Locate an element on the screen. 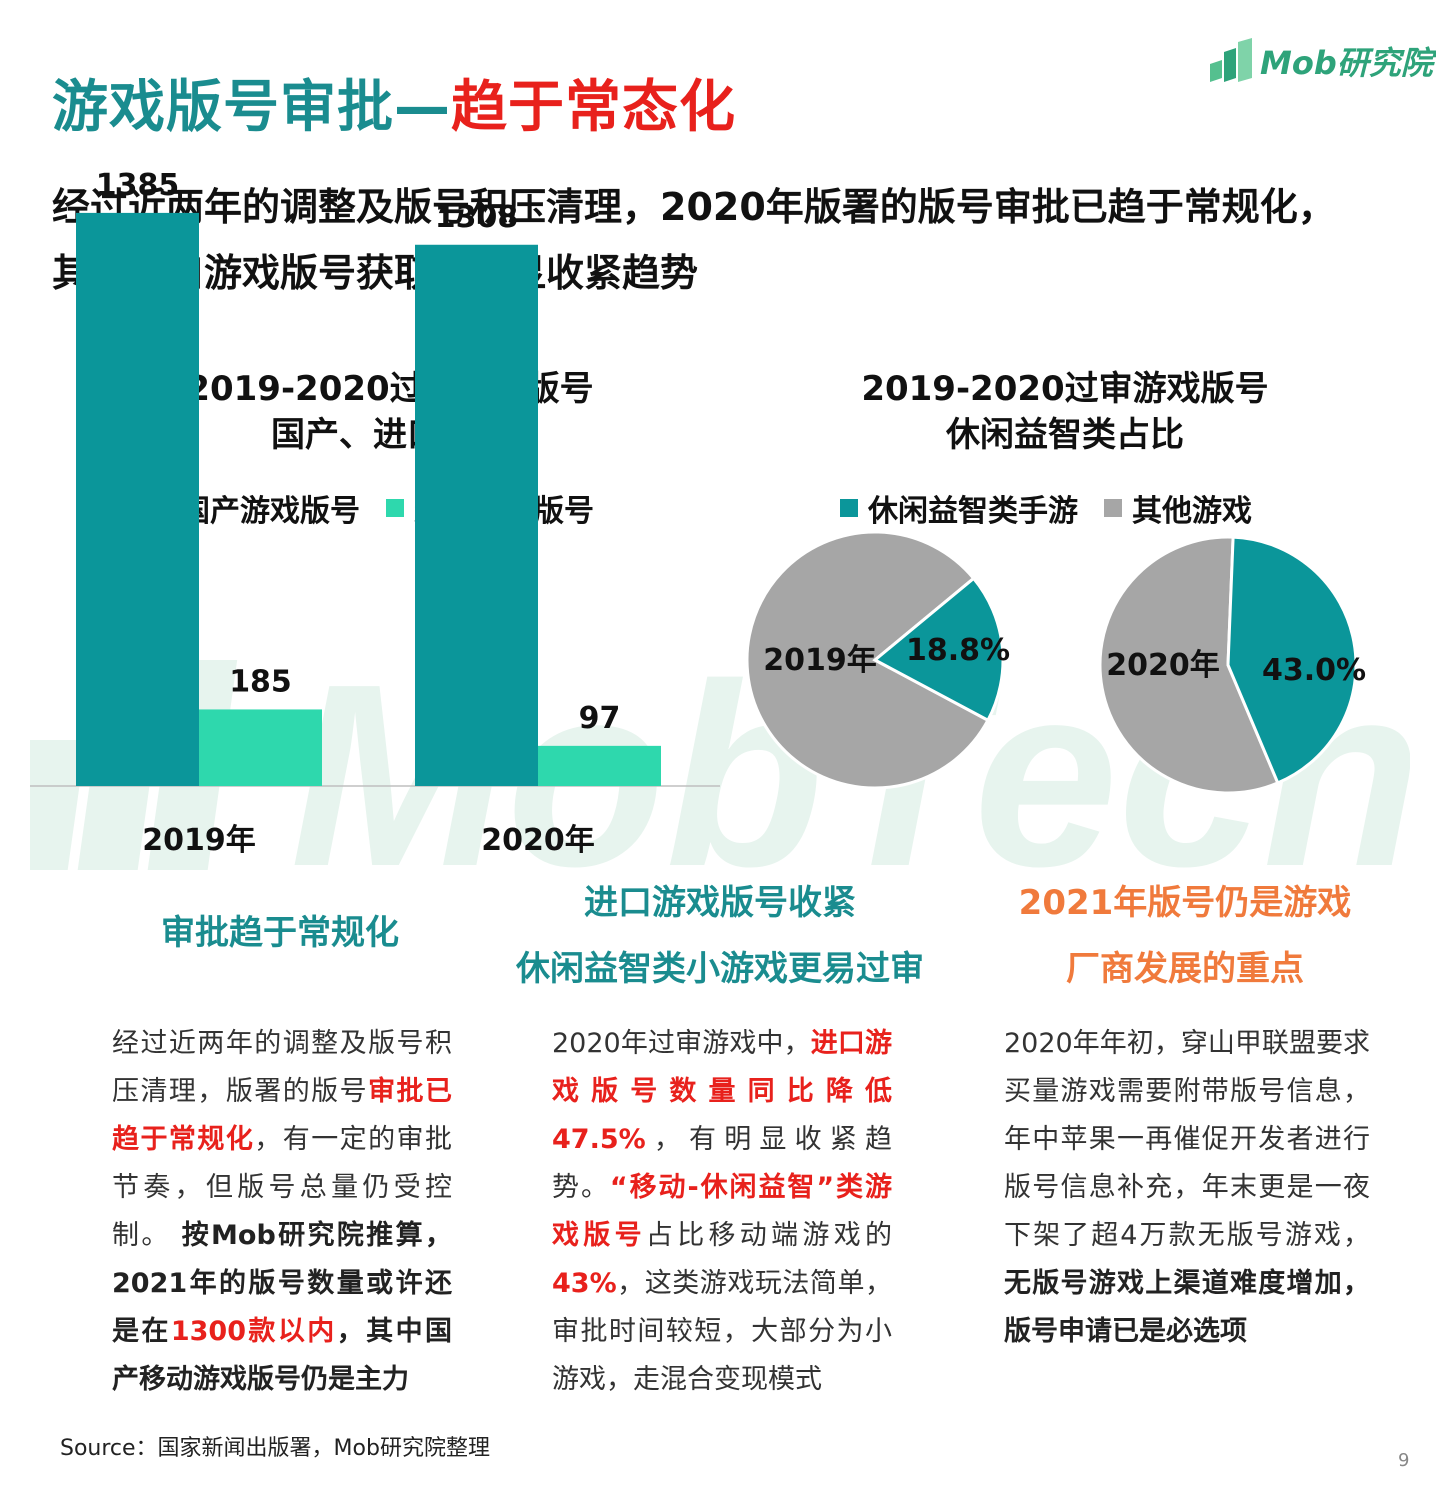  column-1-text-segment: ，其中国产移动游戏版号仍是主力 is located at coordinates (282, 1355).